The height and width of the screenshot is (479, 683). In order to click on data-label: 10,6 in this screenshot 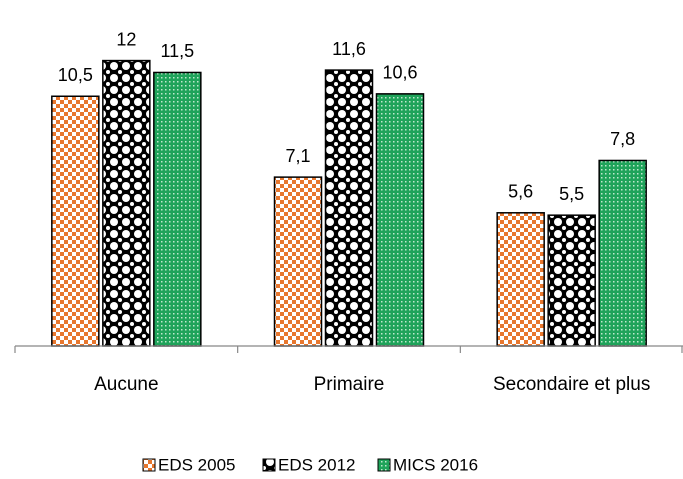, I will do `click(399, 73)`.